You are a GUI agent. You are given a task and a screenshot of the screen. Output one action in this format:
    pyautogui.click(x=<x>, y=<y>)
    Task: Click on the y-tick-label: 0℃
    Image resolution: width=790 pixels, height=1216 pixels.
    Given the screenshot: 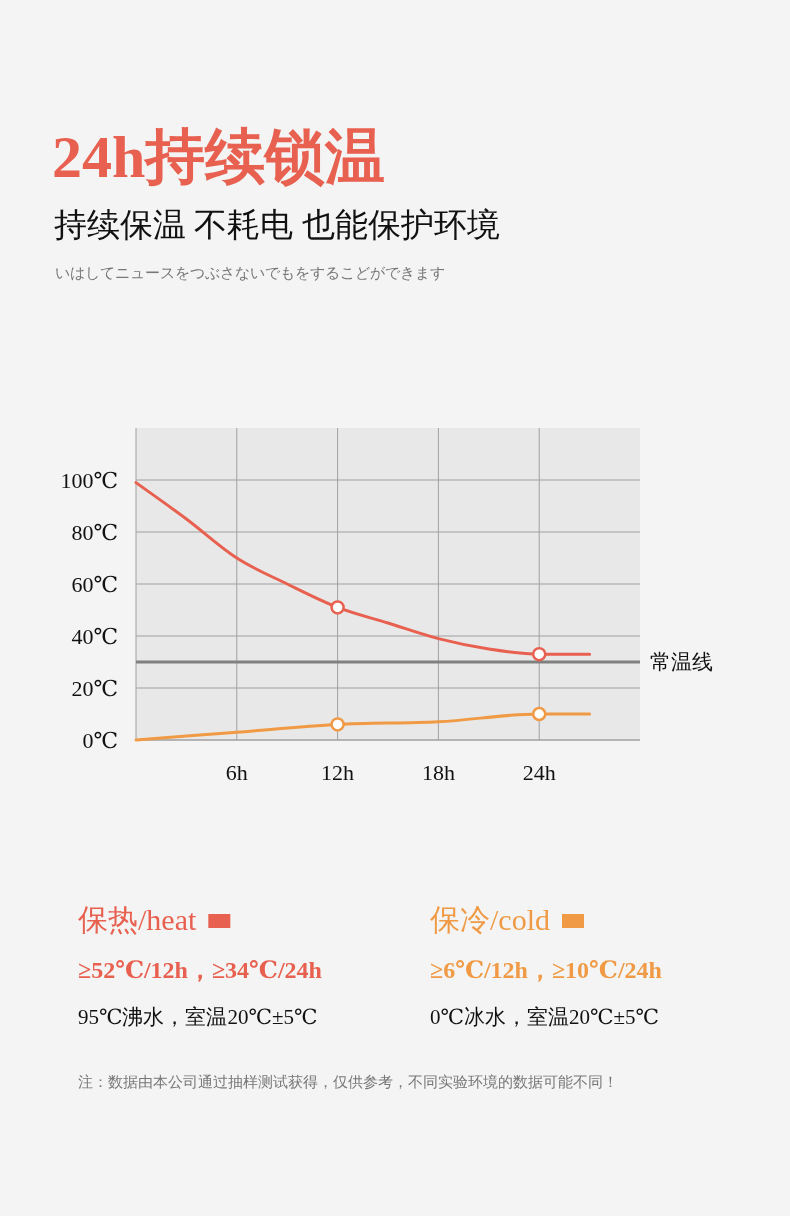 What is the action you would take?
    pyautogui.click(x=100, y=740)
    